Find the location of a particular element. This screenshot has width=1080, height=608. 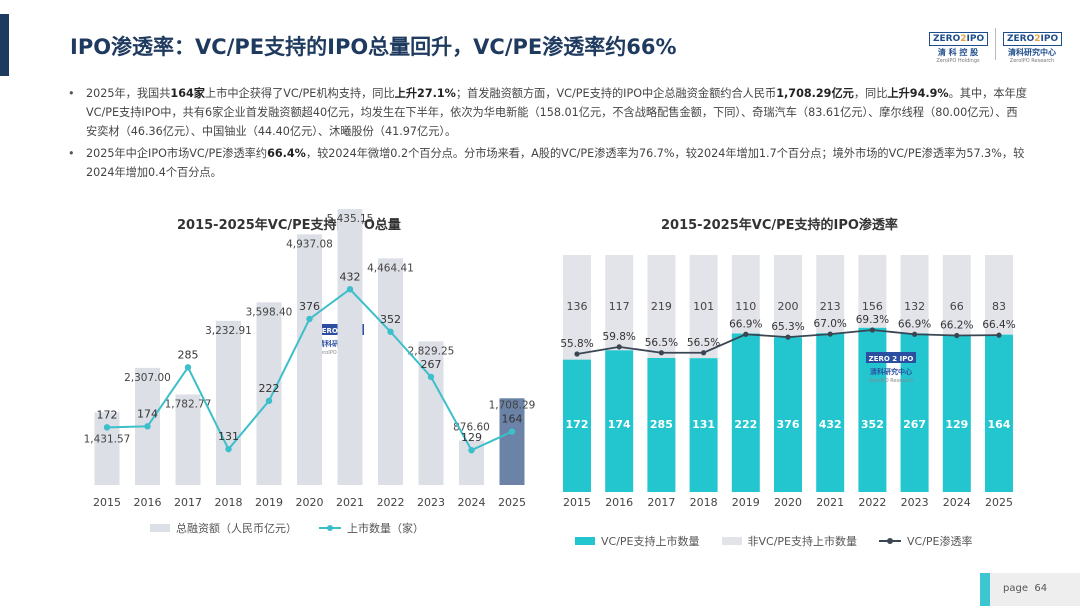

ipo-count-label: 285 is located at coordinates (188, 354).